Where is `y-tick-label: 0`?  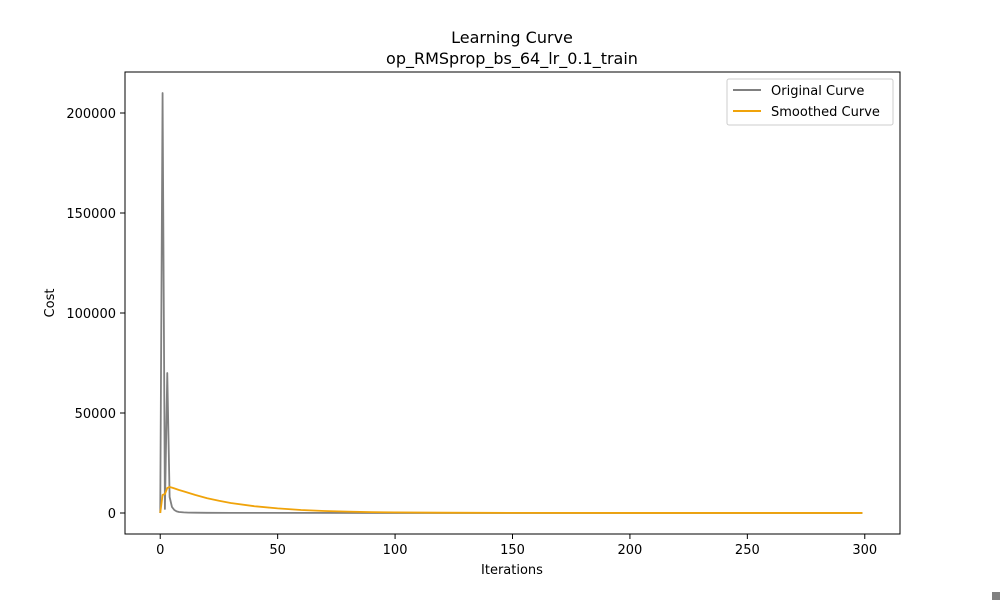
y-tick-label: 0 is located at coordinates (112, 514).